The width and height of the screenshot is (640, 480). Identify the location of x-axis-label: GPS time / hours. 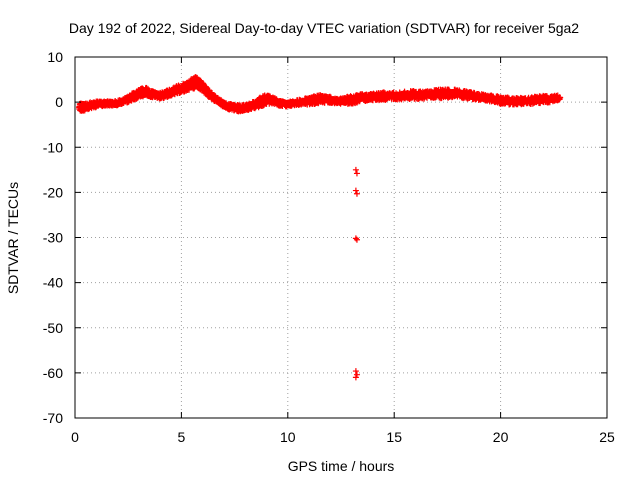
(341, 466).